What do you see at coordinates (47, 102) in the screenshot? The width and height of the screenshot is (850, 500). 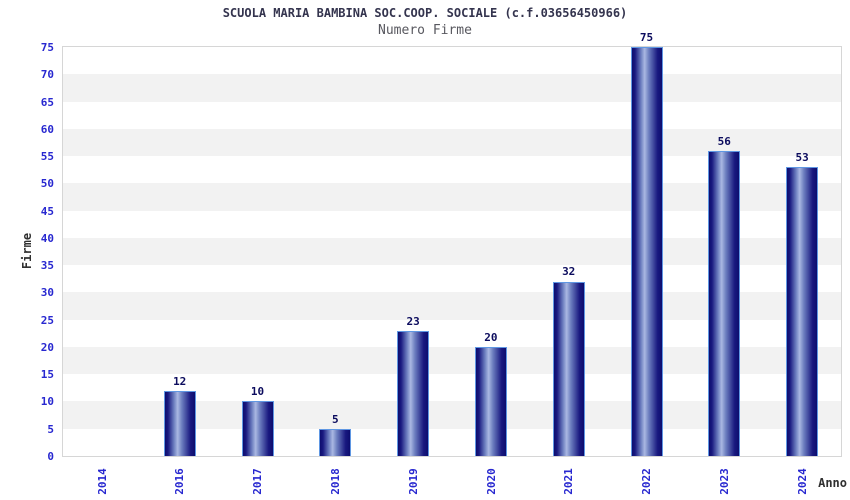 I see `y-tick-label: 65` at bounding box center [47, 102].